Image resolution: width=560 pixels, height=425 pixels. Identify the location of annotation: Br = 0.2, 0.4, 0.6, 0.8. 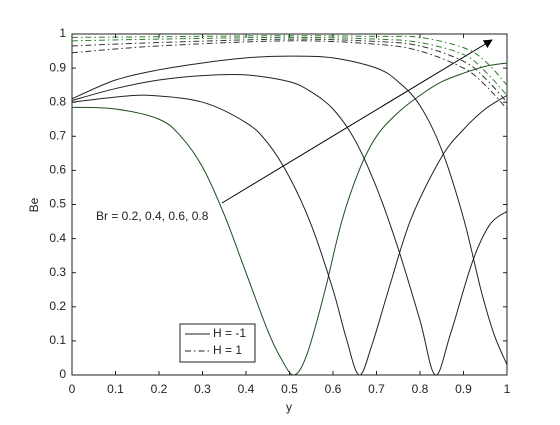
(152, 216).